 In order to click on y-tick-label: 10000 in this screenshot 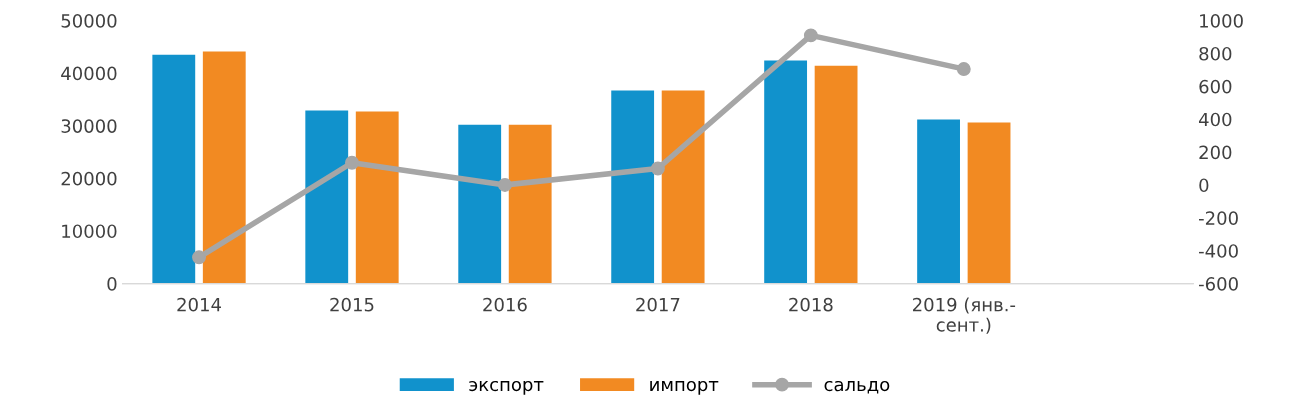, I will do `click(89, 231)`.